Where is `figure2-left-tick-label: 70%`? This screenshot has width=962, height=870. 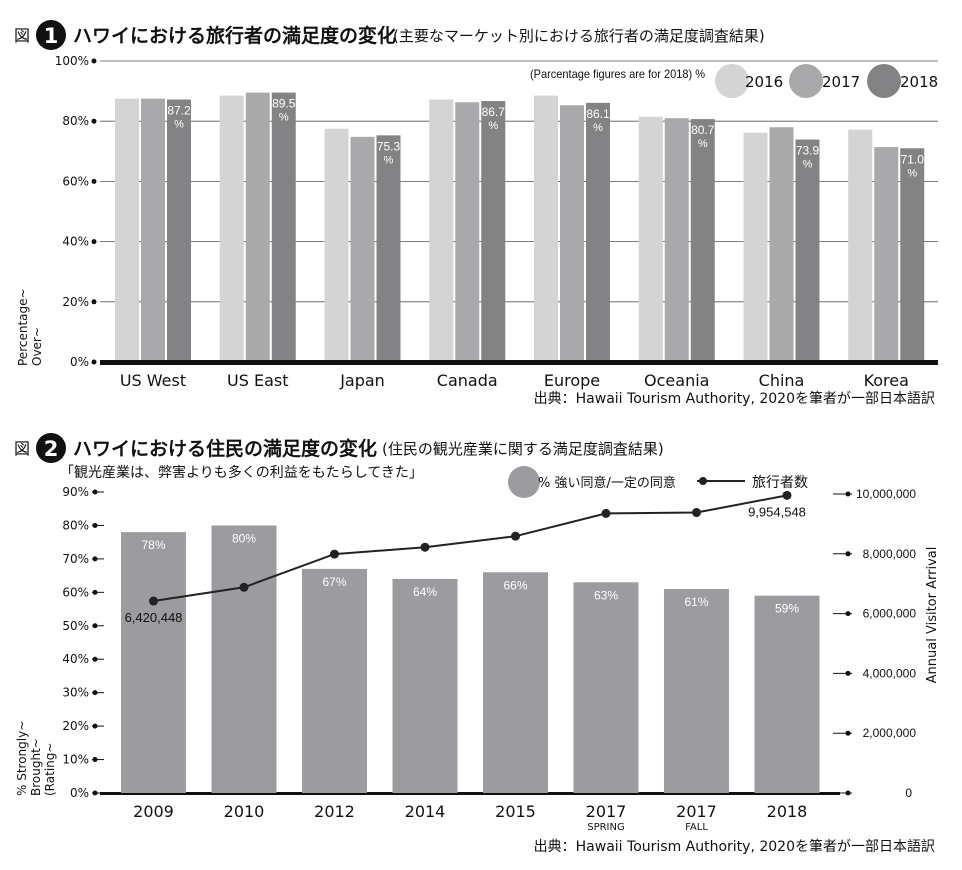
figure2-left-tick-label: 70% is located at coordinates (75, 559).